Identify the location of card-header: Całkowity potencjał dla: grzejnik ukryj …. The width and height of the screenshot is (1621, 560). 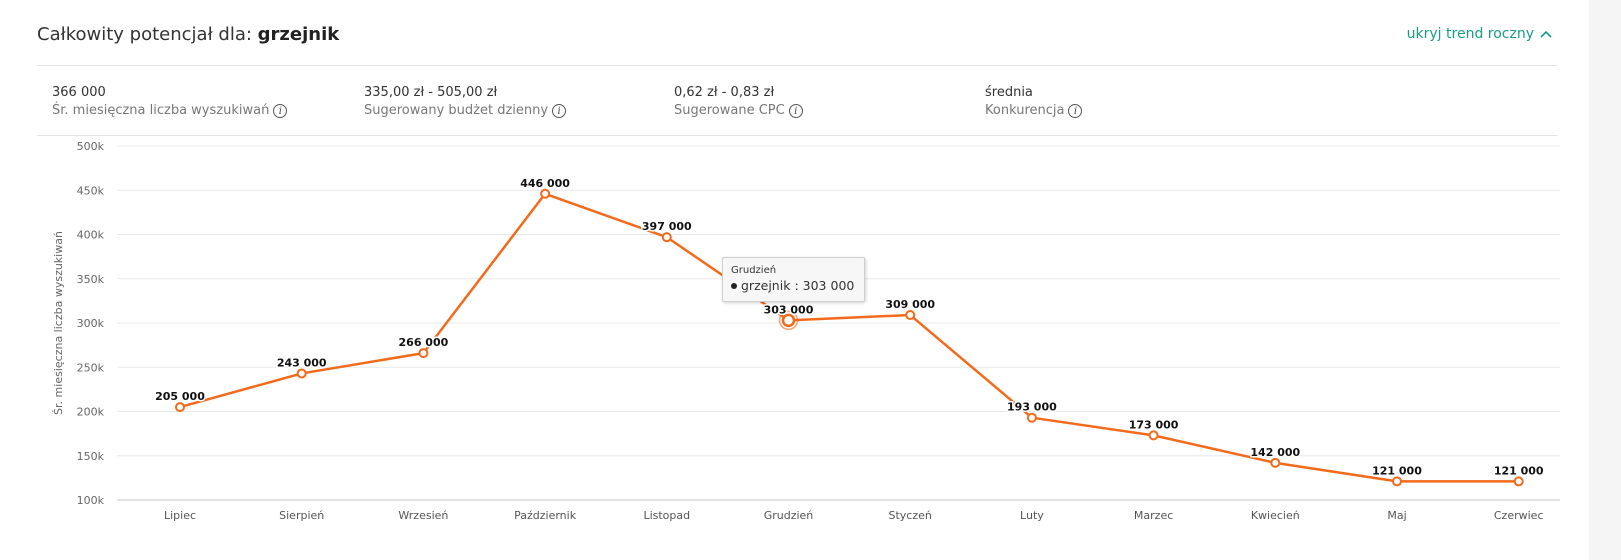
(813, 33).